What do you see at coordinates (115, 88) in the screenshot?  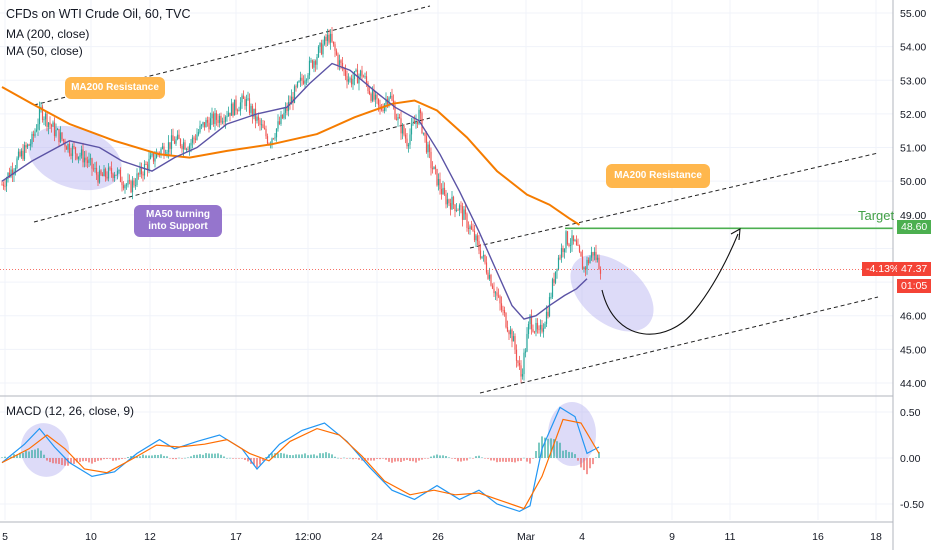 I see `ma200-resistance-note-1: MA200 Resistance` at bounding box center [115, 88].